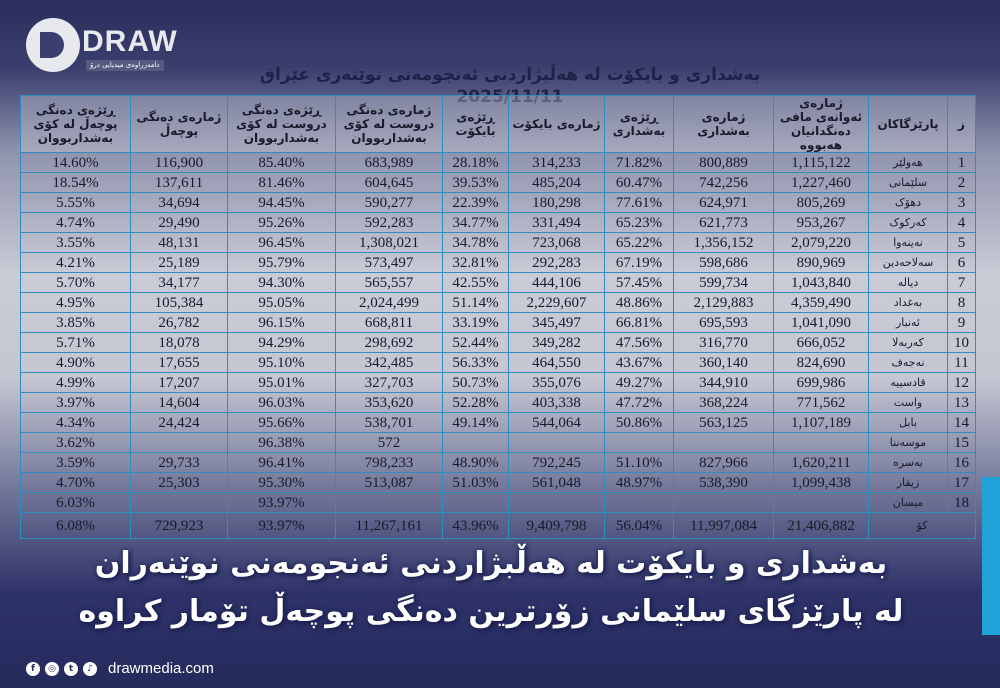  Describe the element at coordinates (821, 382) in the screenshot. I see `table-cell: 699,986` at that location.